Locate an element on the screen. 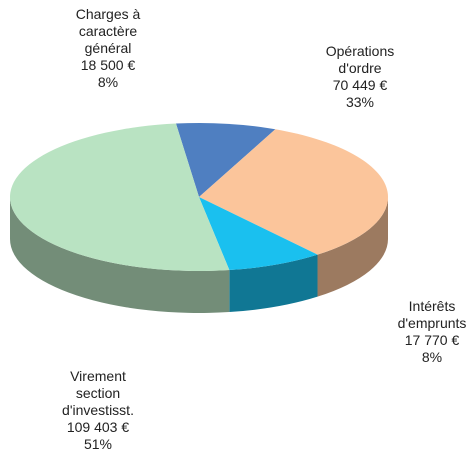  category-name: Charges à caractère général is located at coordinates (108, 31).